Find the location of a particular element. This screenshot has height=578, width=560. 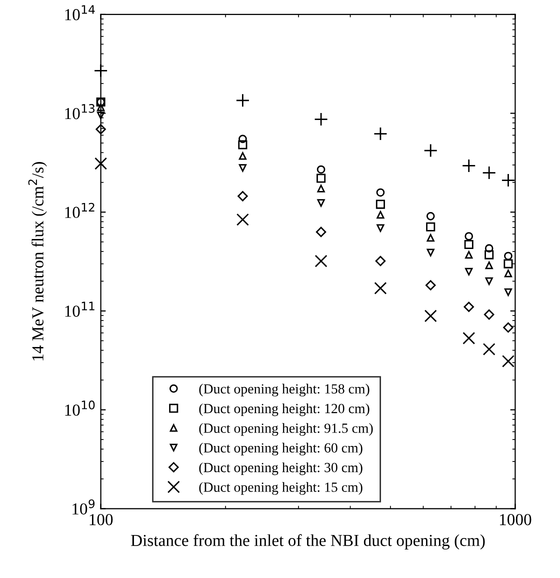

x-axis-title: Distance from the inlet of the NBI duct opening (cm) is located at coordinates (307, 542).